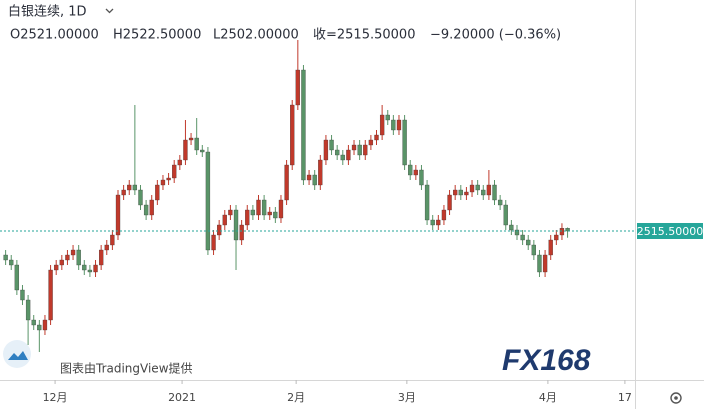  What do you see at coordinates (546, 360) in the screenshot?
I see `logo: FX168` at bounding box center [546, 360].